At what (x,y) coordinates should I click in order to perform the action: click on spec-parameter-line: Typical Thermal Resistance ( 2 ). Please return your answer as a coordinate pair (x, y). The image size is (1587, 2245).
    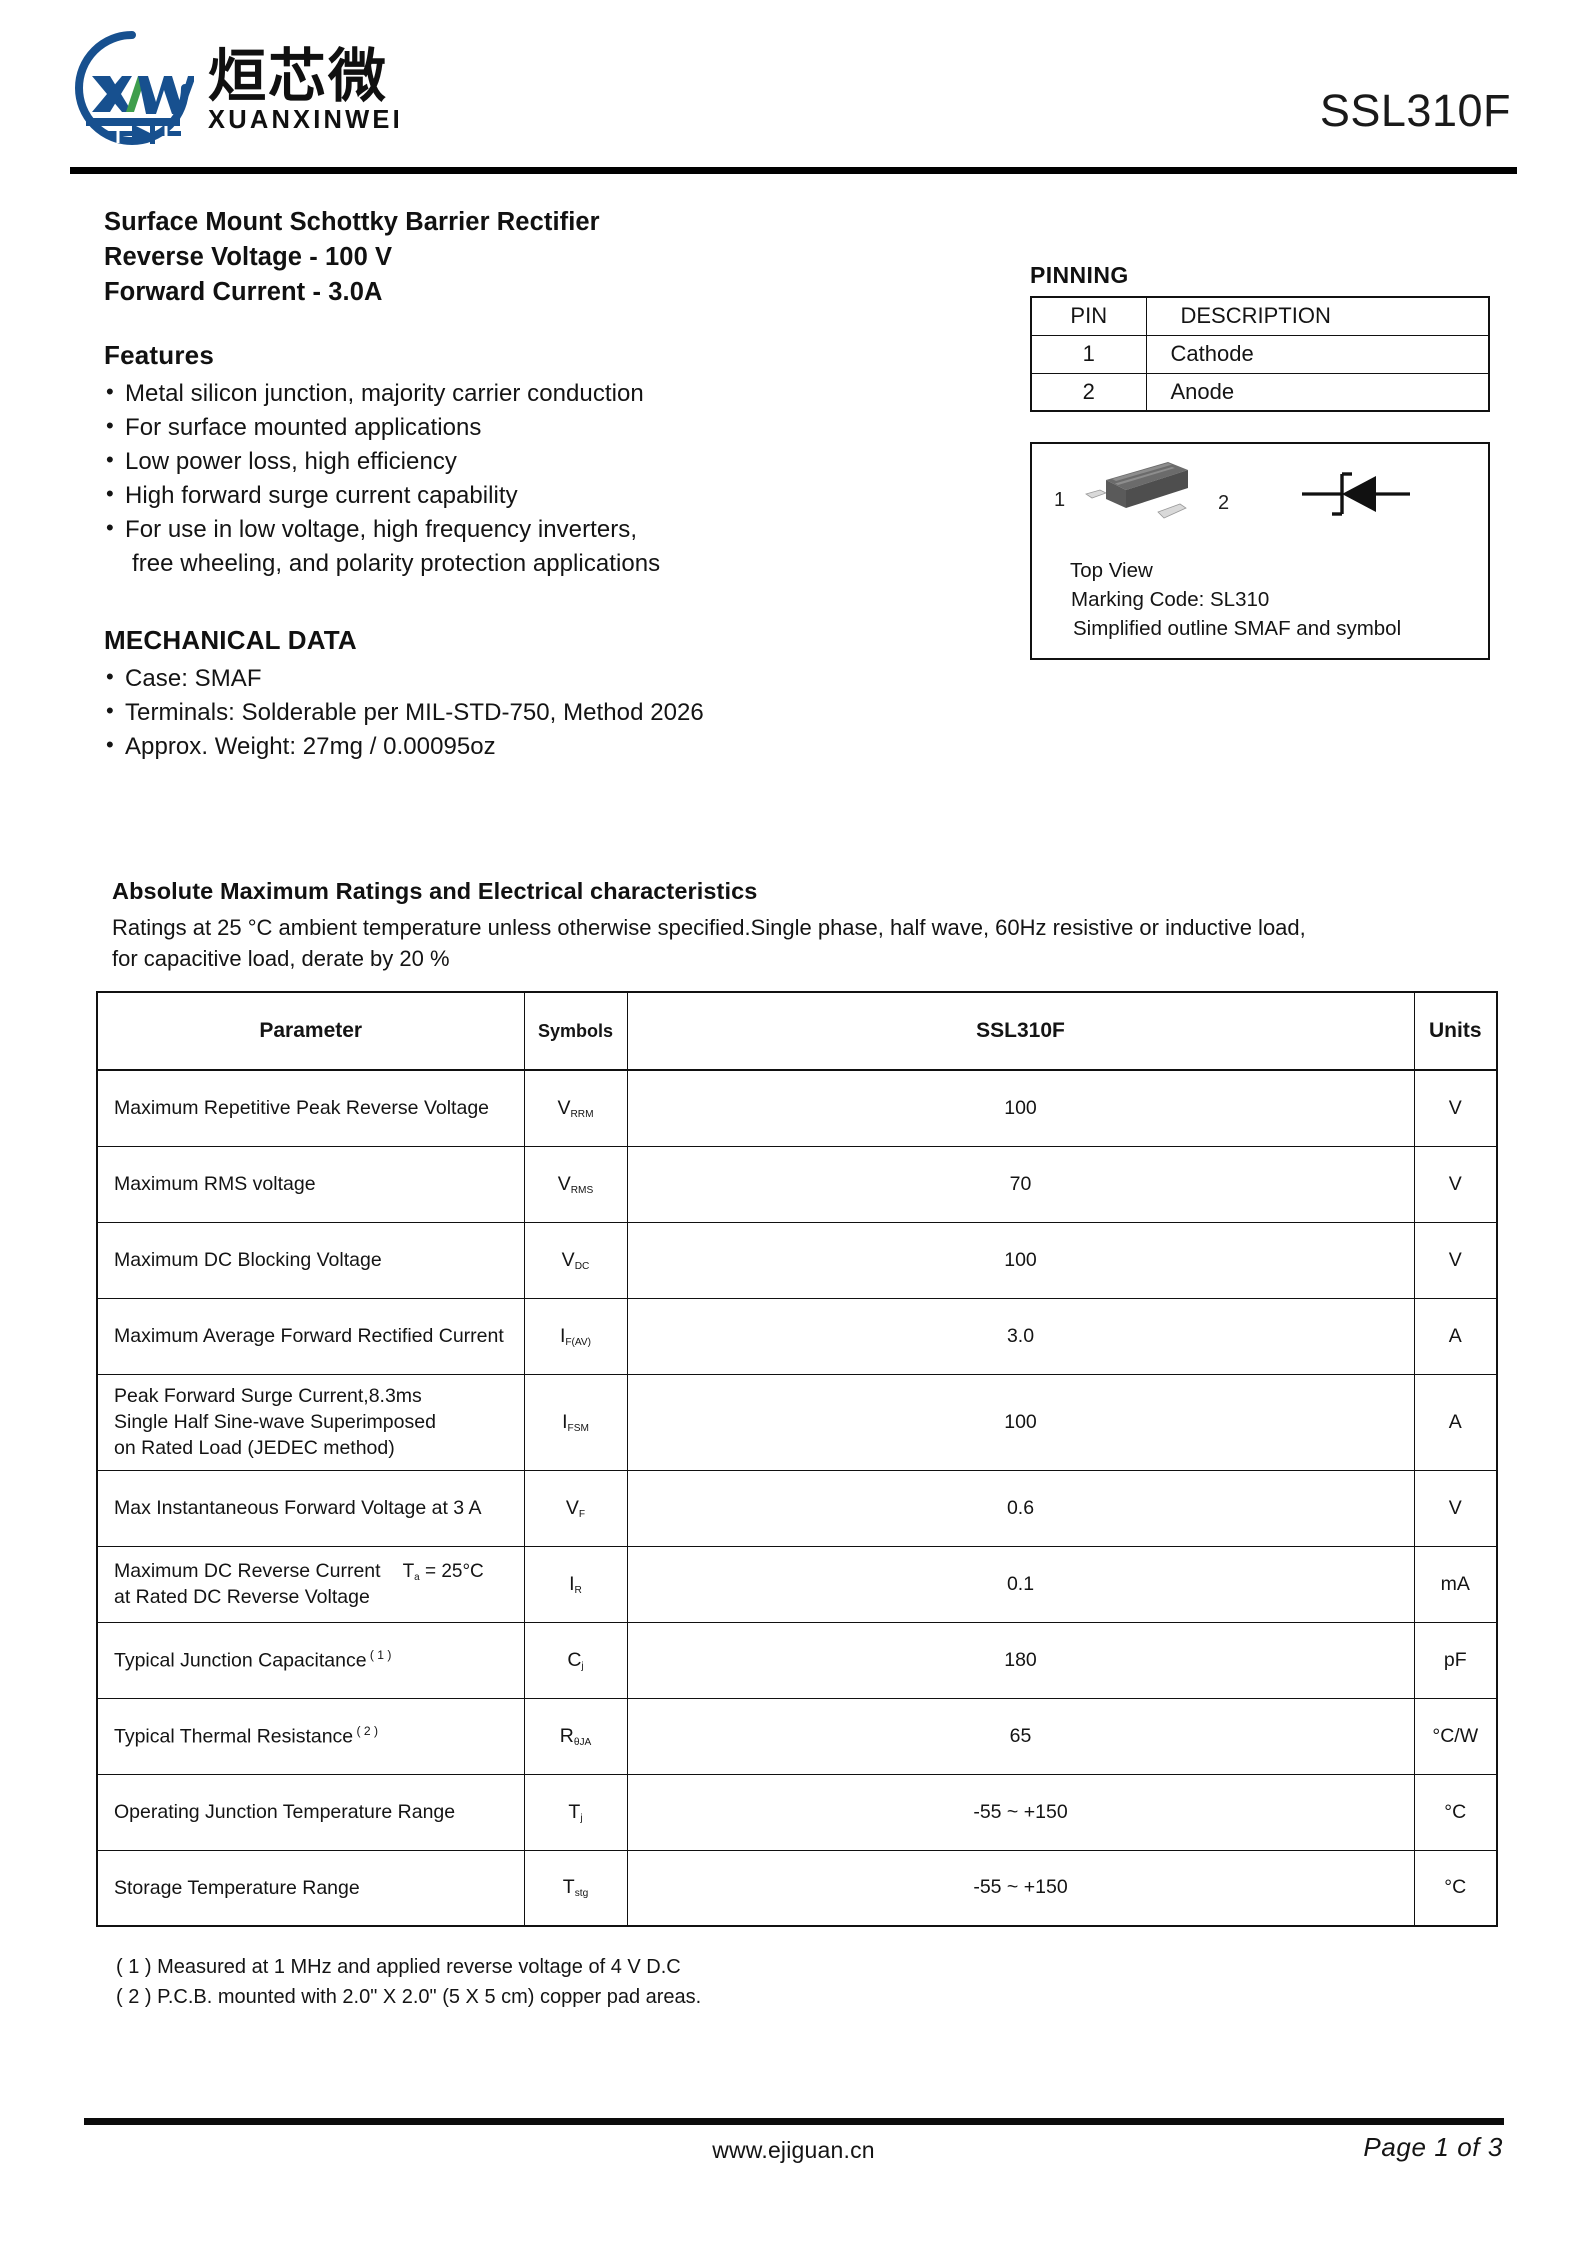
    Looking at the image, I should click on (246, 1735).